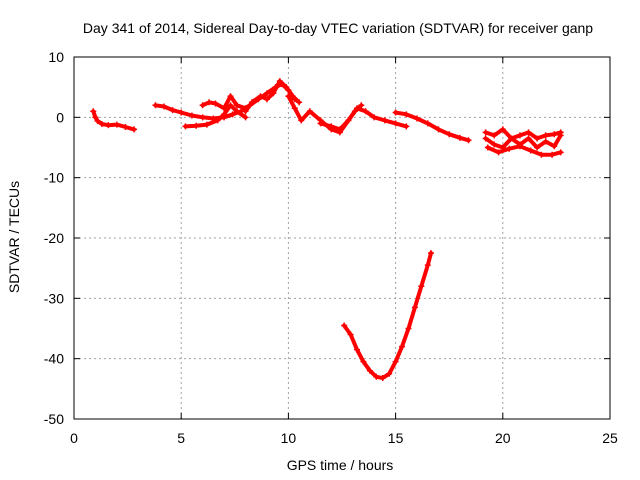 The width and height of the screenshot is (640, 480). What do you see at coordinates (524, 150) in the screenshot?
I see `series-arc-l` at bounding box center [524, 150].